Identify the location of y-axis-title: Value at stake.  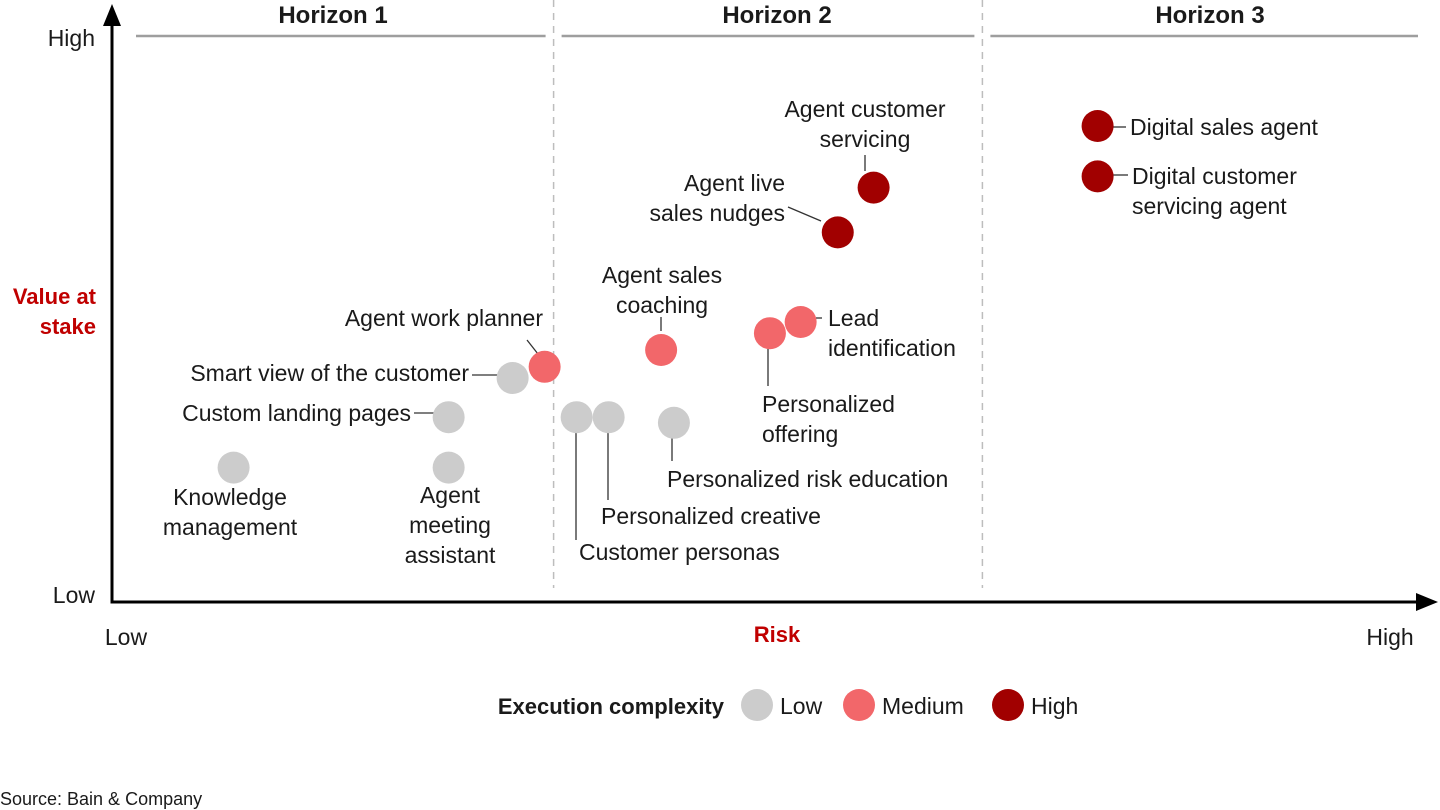
(55, 311).